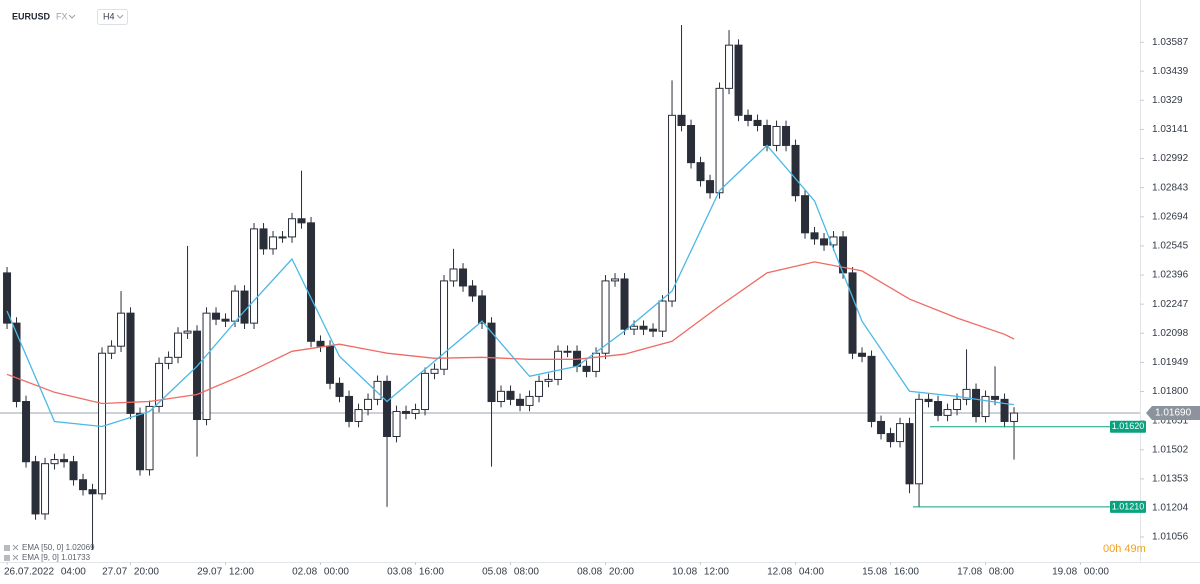 Image resolution: width=1200 pixels, height=584 pixels. What do you see at coordinates (320, 572) in the screenshot?
I see `x-tick-label: 02.08 00:00` at bounding box center [320, 572].